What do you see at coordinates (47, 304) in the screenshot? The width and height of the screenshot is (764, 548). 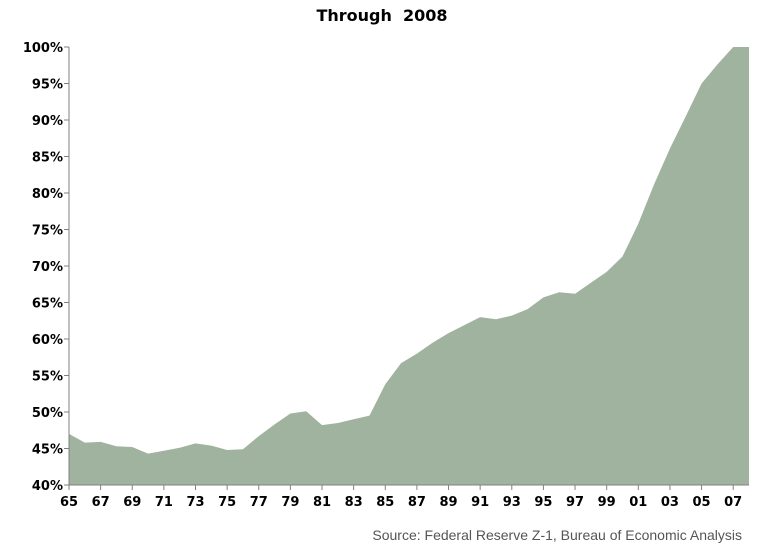 I see `y-tick-label: 65%` at bounding box center [47, 304].